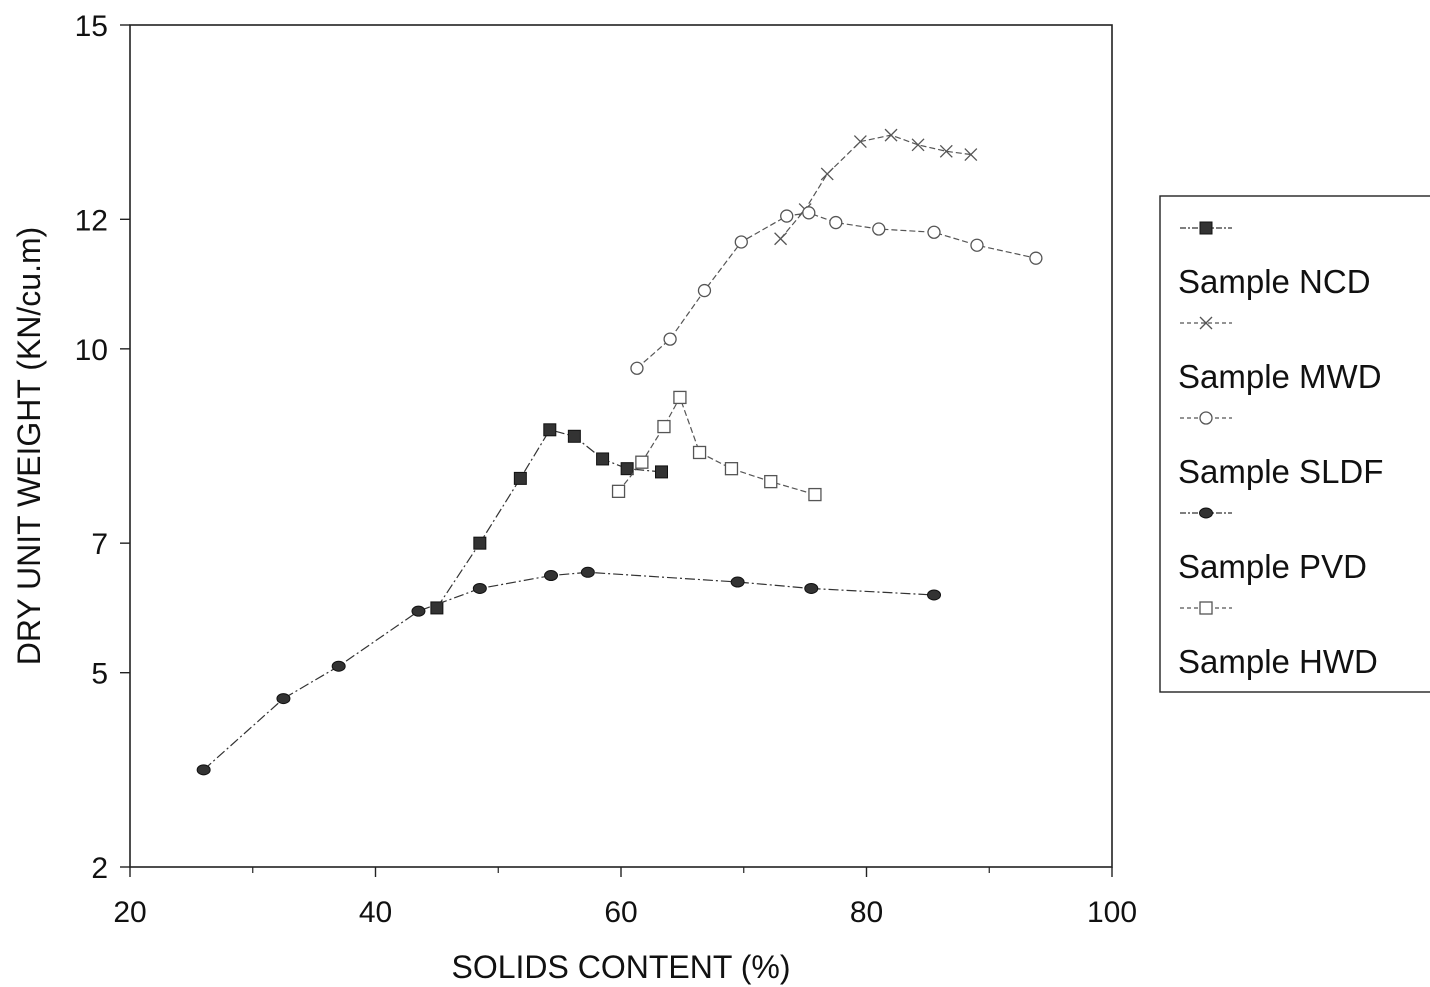 The width and height of the screenshot is (1430, 987). What do you see at coordinates (1272, 546) in the screenshot?
I see `legend-entry: Sample PVD` at bounding box center [1272, 546].